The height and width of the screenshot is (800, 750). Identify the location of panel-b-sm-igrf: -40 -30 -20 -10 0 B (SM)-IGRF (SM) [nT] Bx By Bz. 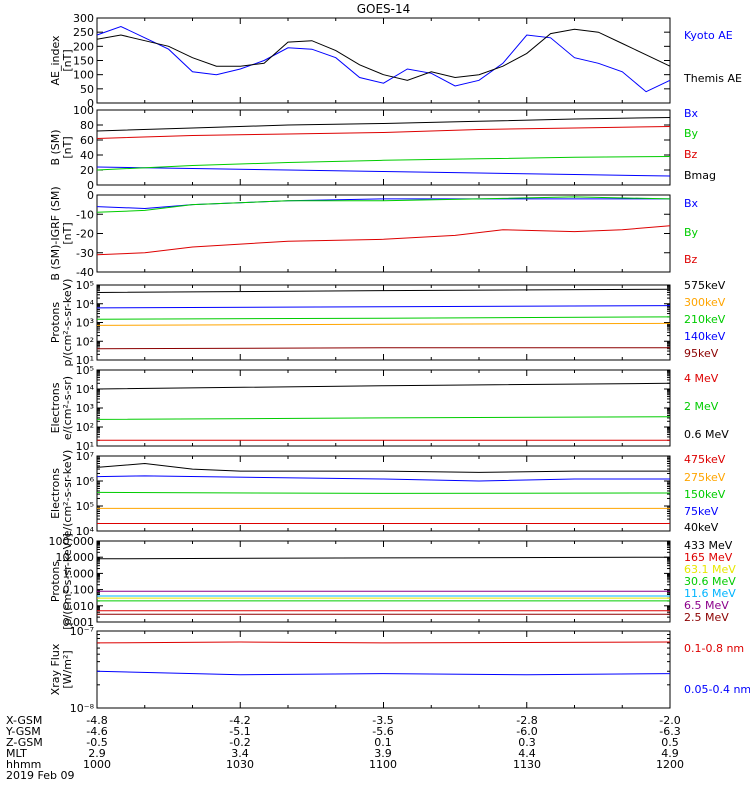
(374, 233).